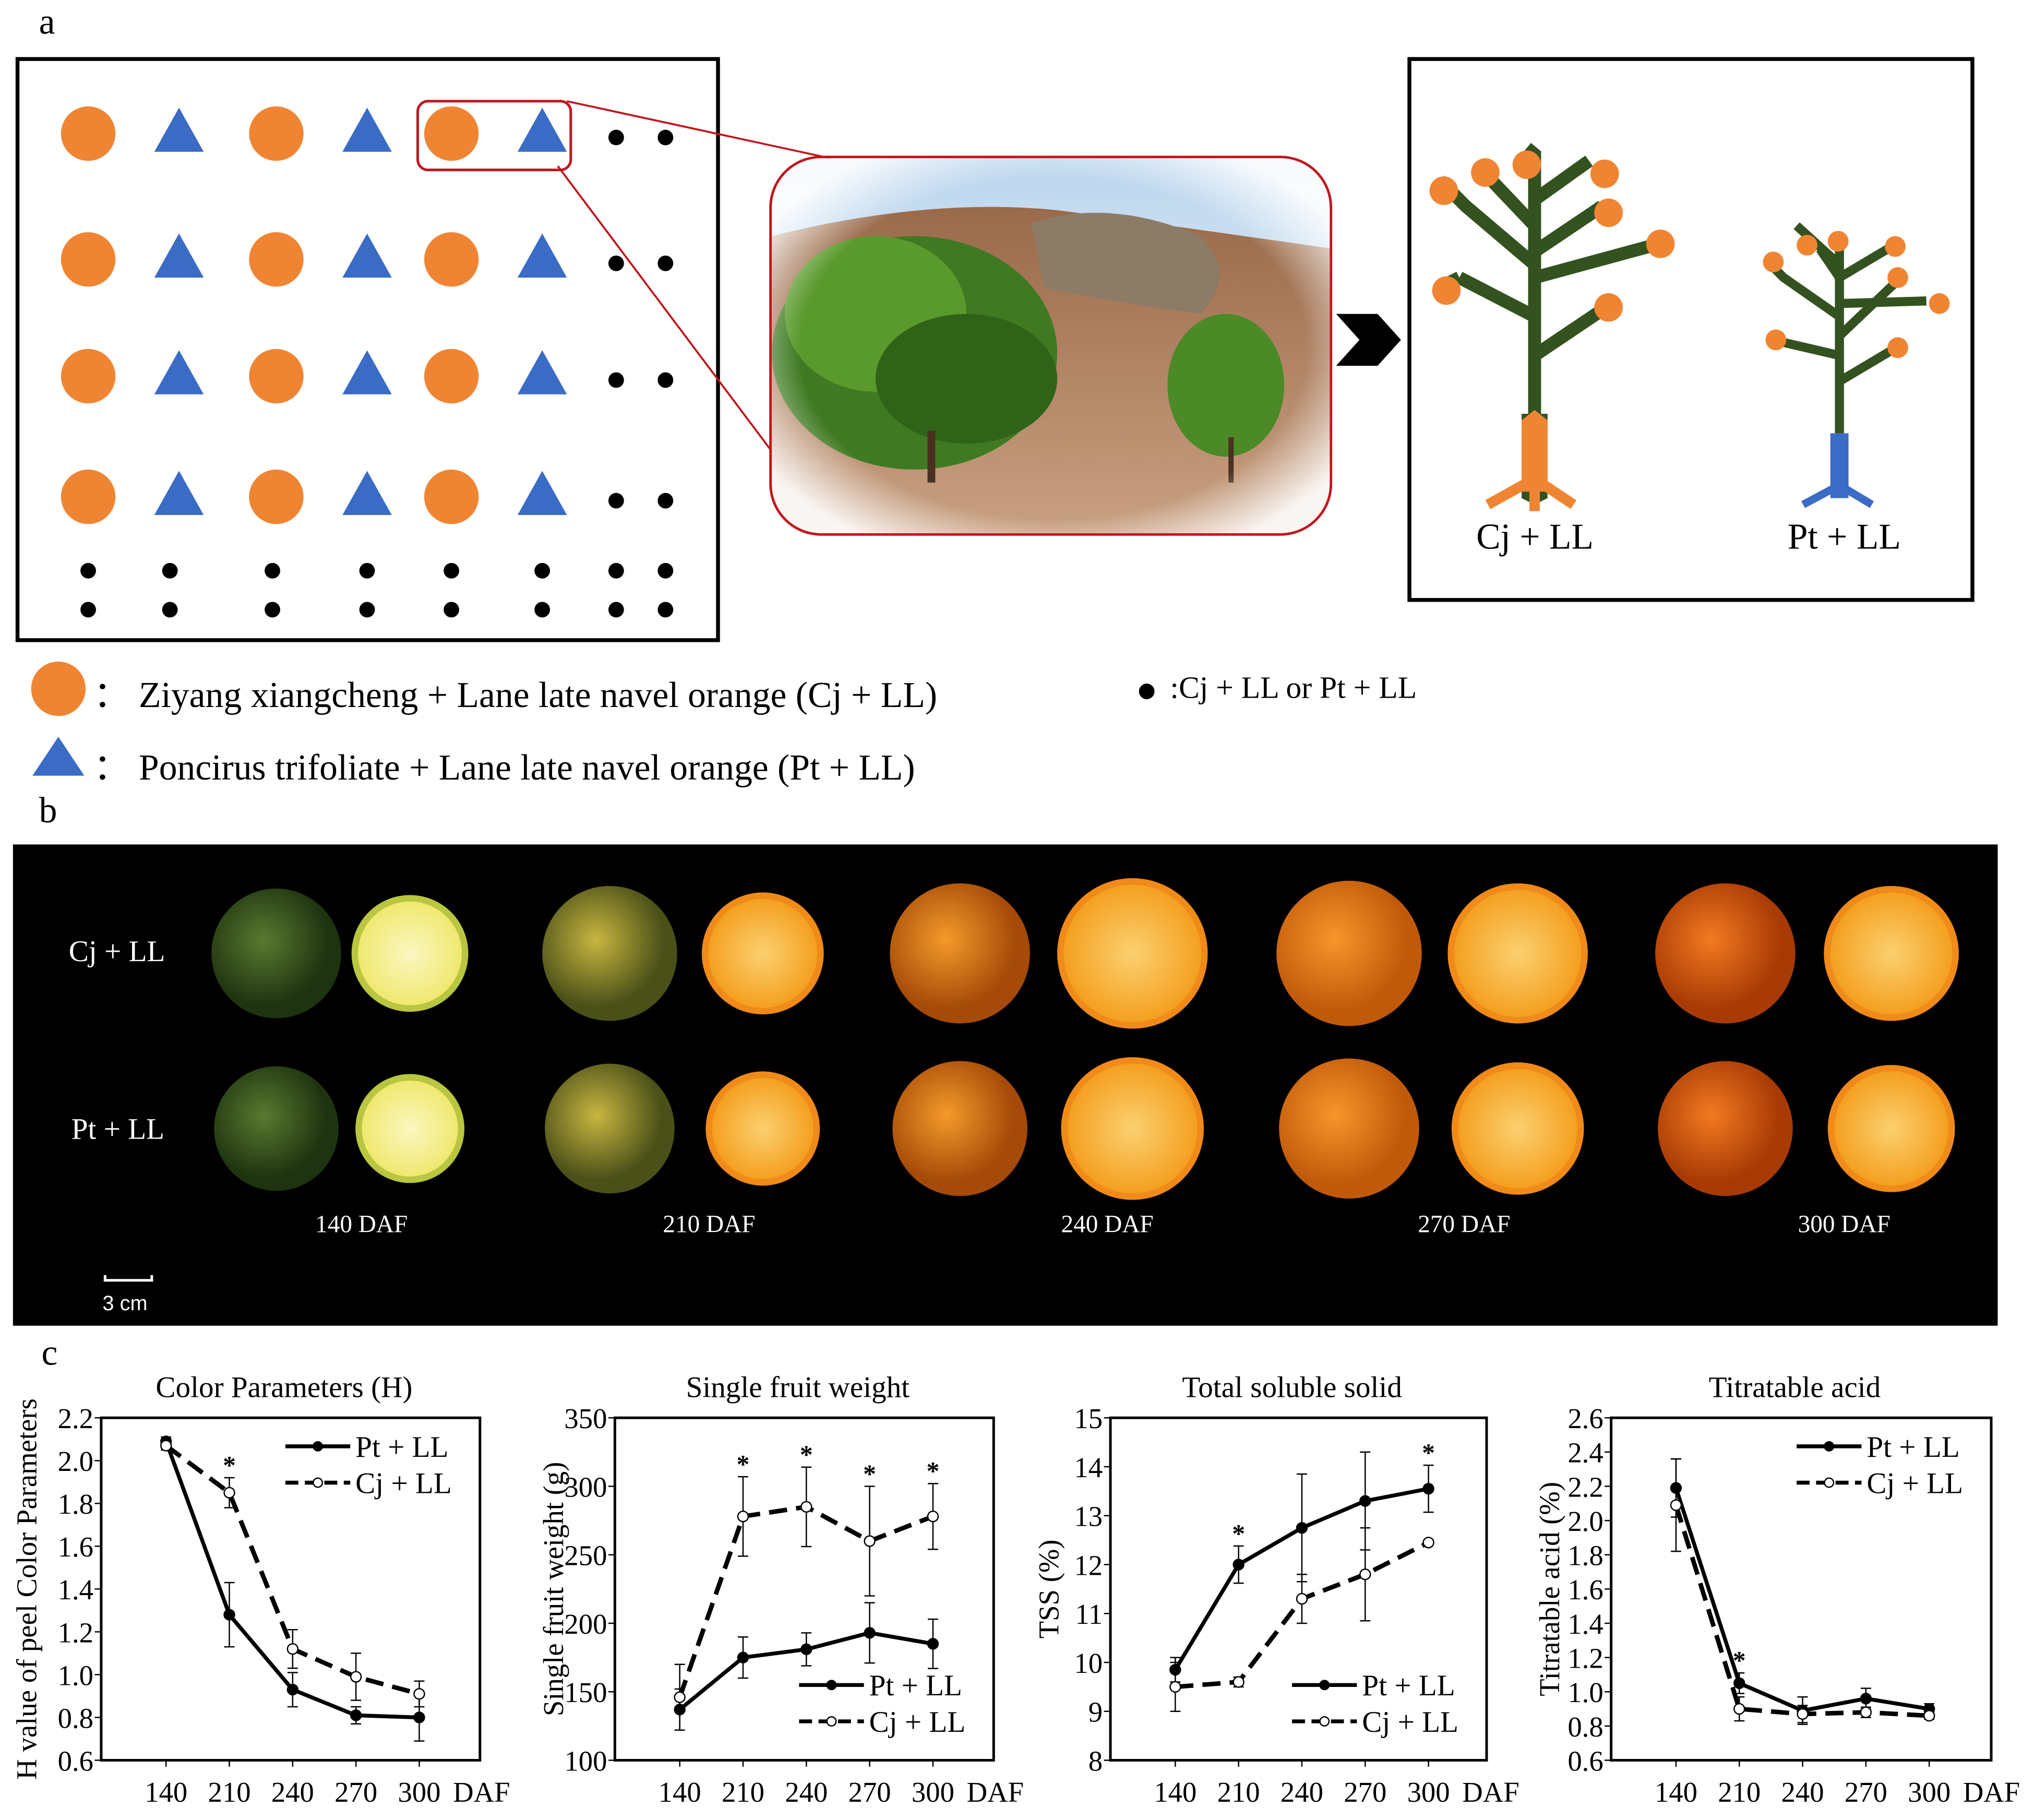 Image resolution: width=2034 pixels, height=1820 pixels. I want to click on y-tick-label: 9, so click(1095, 1712).